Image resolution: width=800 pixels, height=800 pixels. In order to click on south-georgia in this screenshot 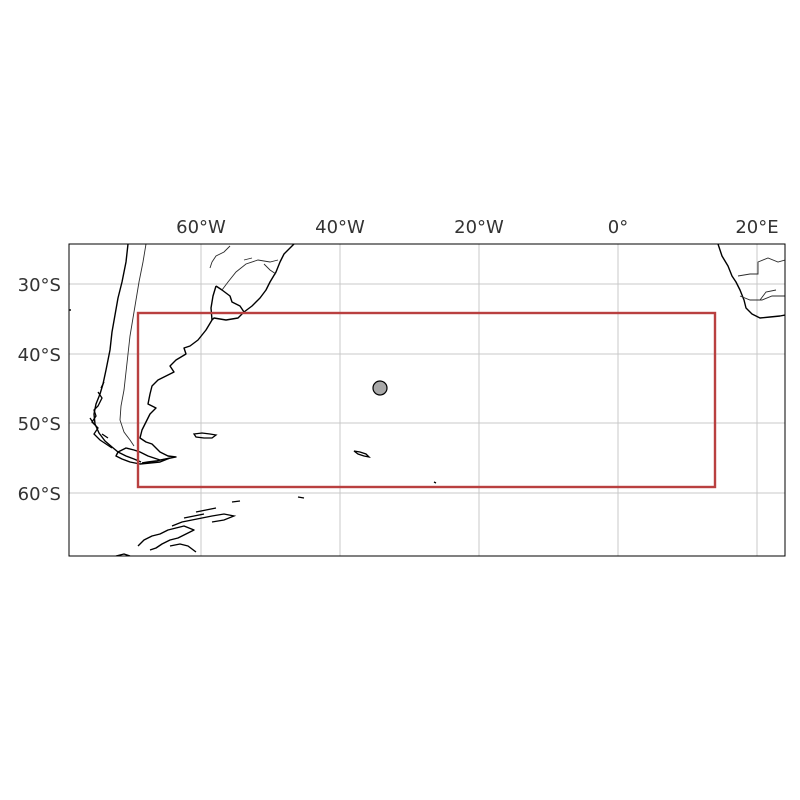, I will do `click(362, 454)`.